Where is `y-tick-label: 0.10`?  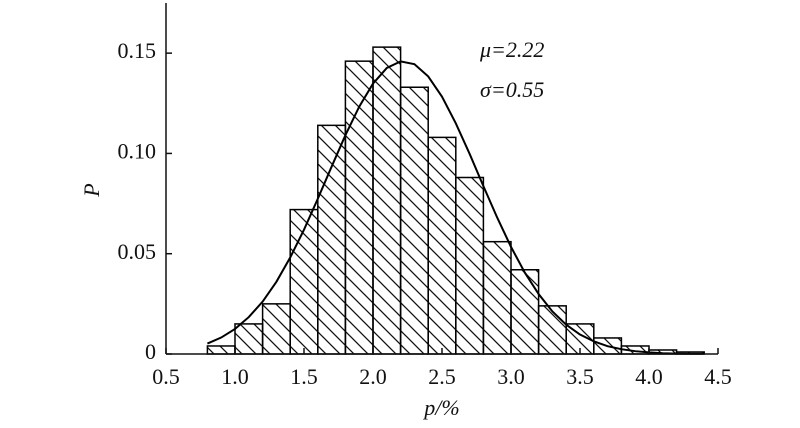 y-tick-label: 0.10 is located at coordinates (137, 150).